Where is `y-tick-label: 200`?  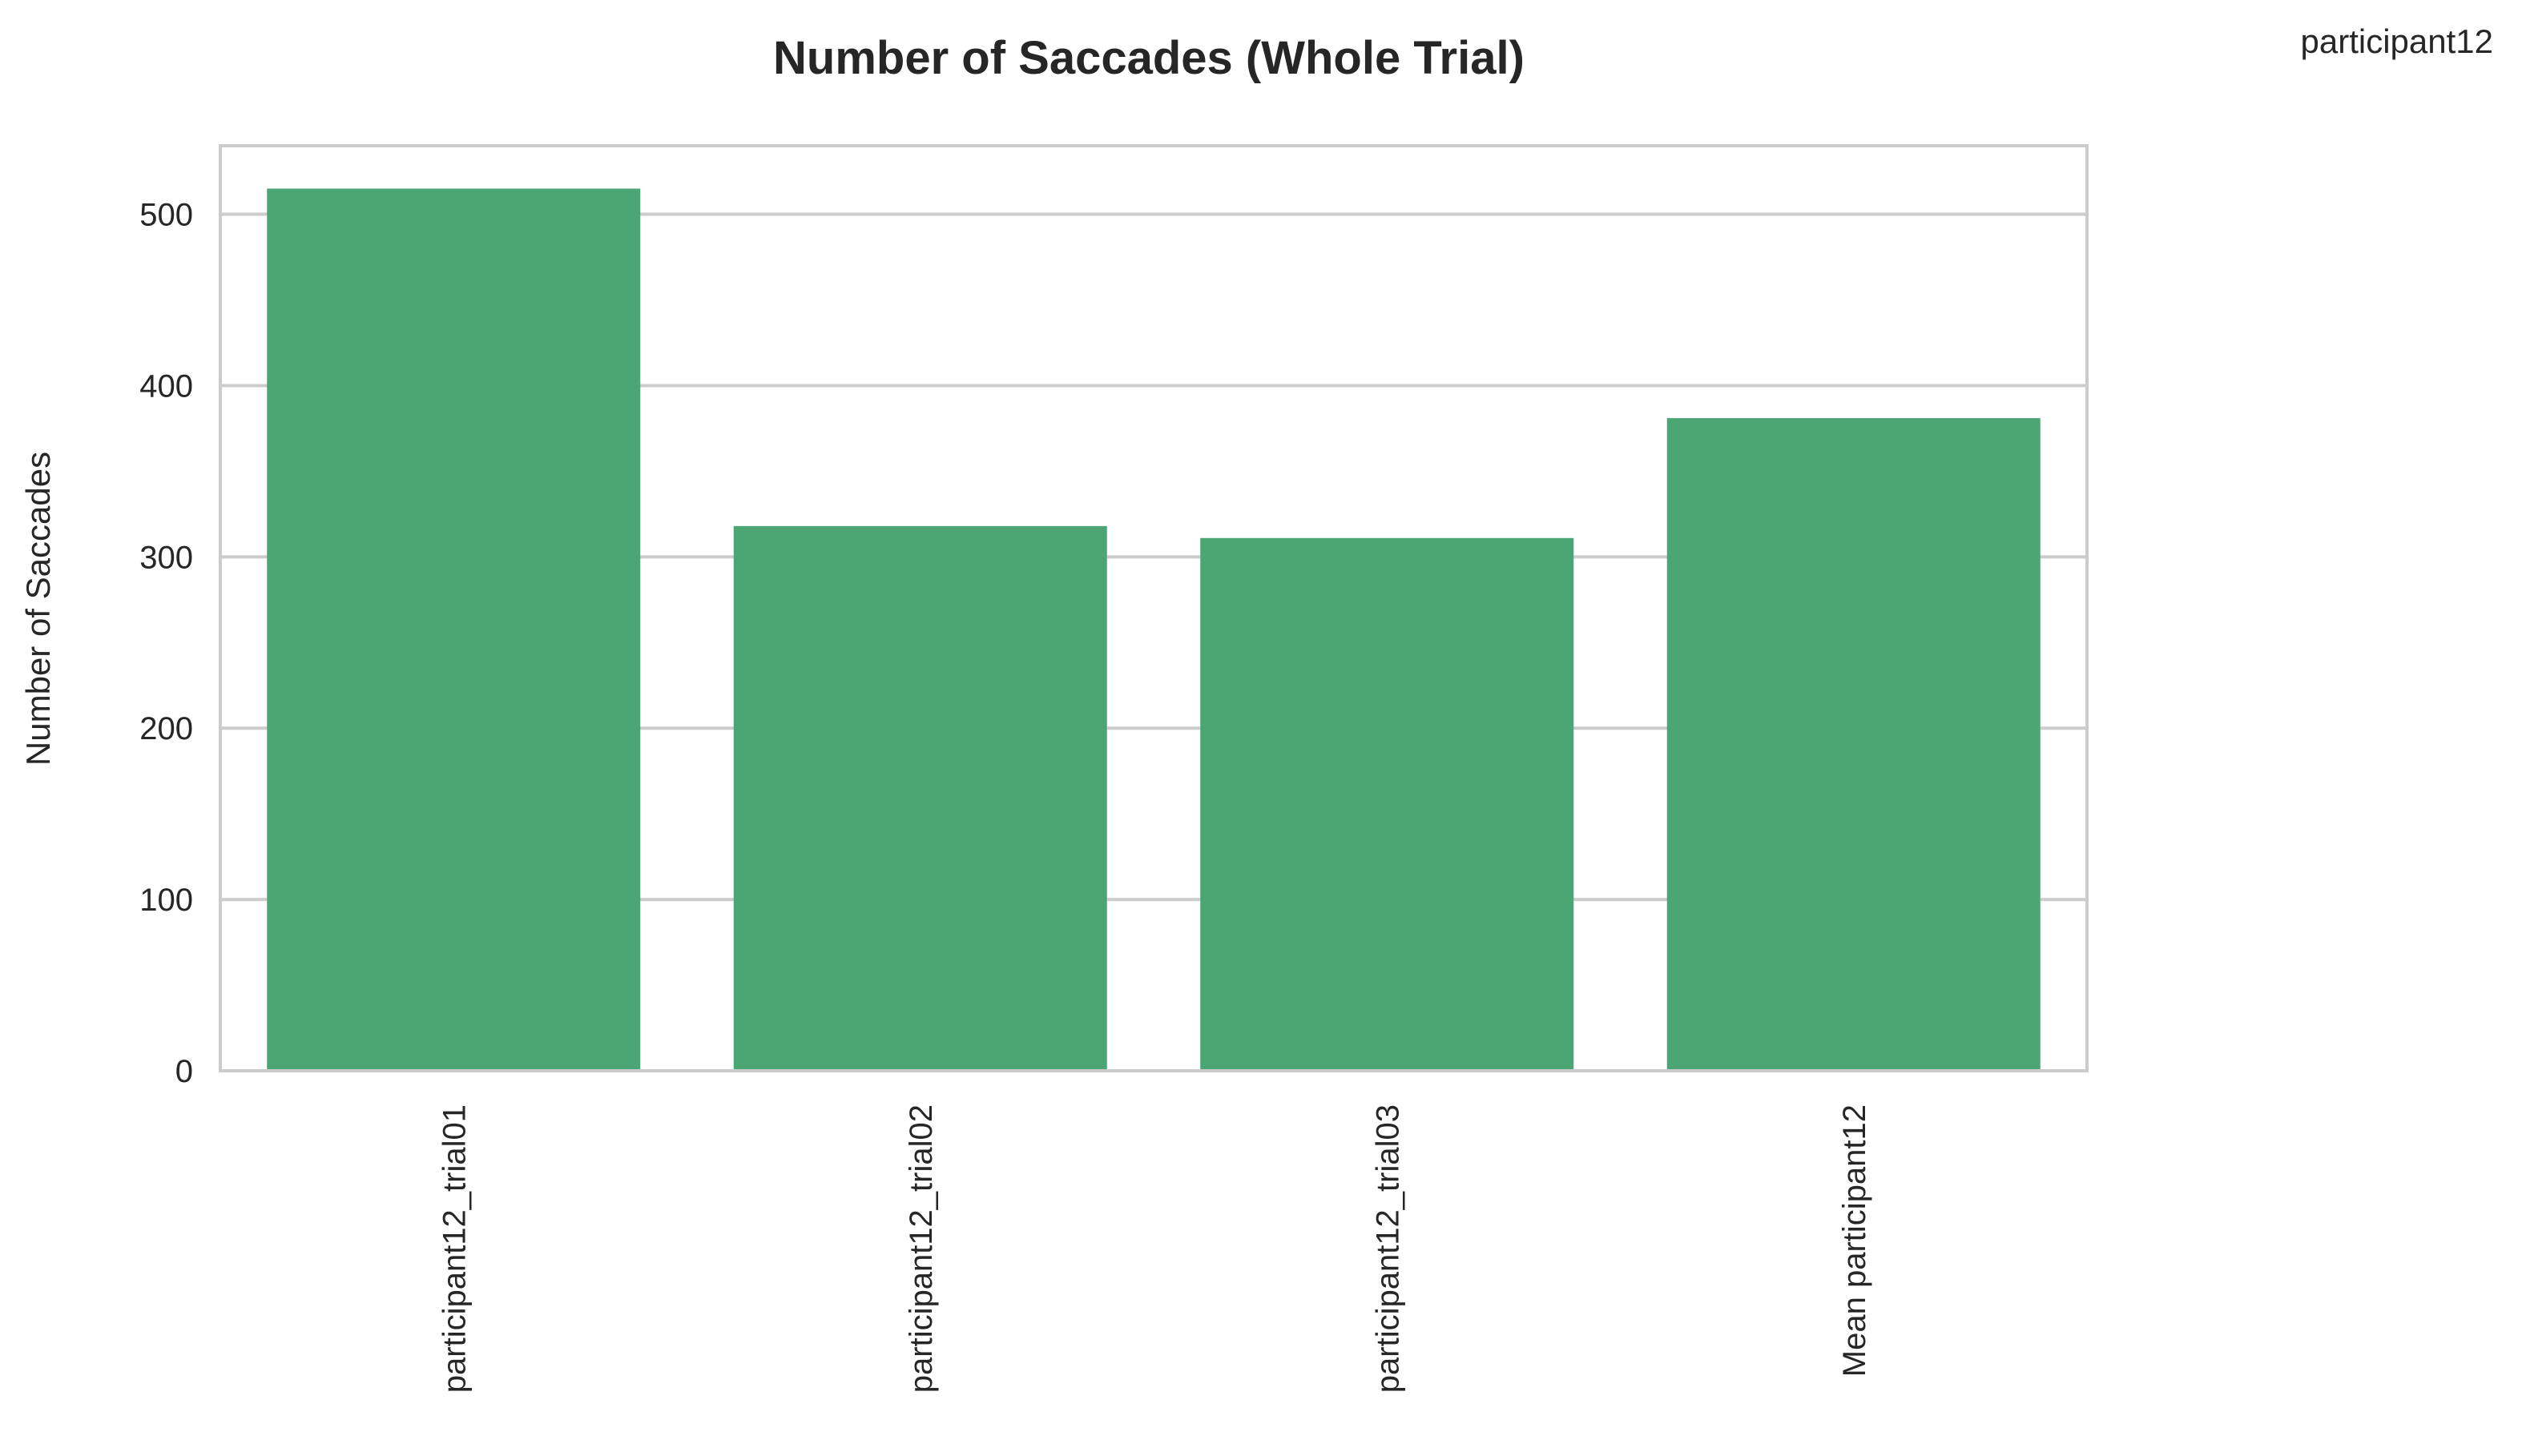 y-tick-label: 200 is located at coordinates (166, 728).